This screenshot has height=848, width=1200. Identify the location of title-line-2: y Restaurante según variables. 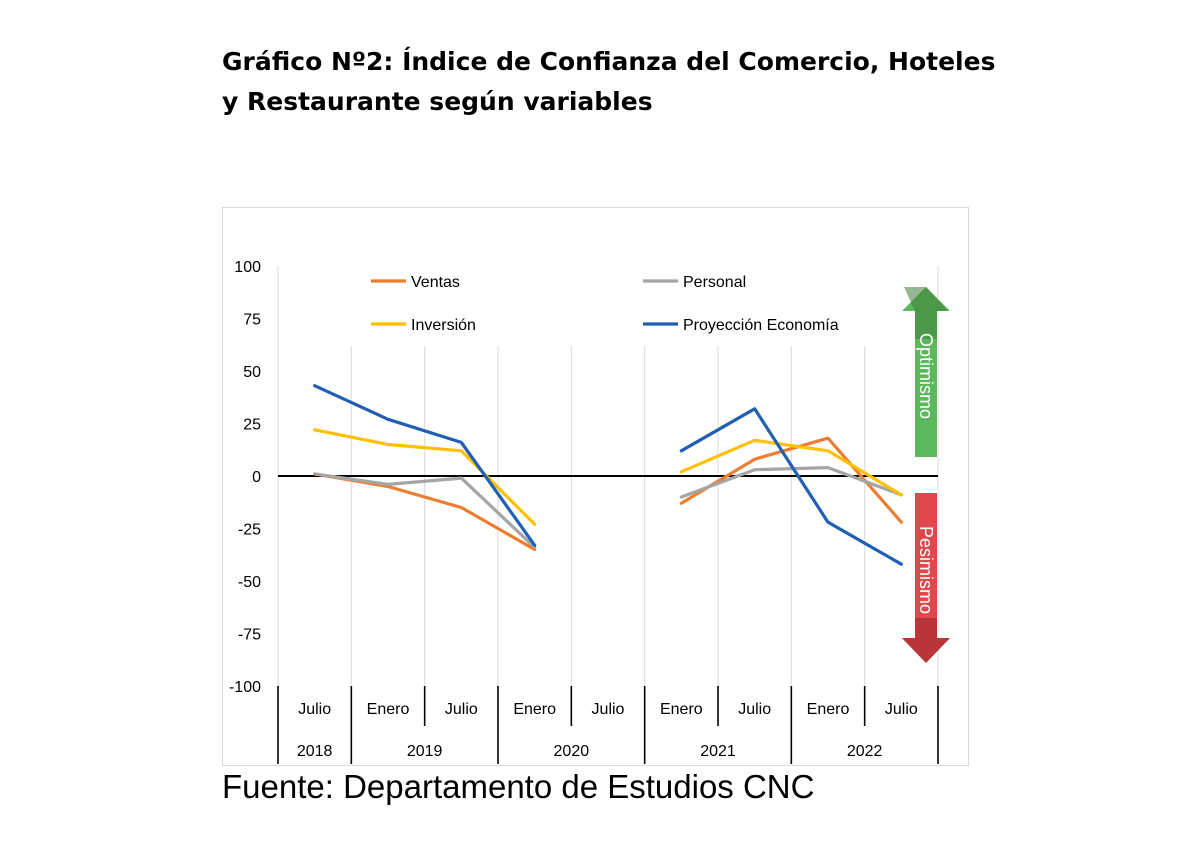
(437, 101).